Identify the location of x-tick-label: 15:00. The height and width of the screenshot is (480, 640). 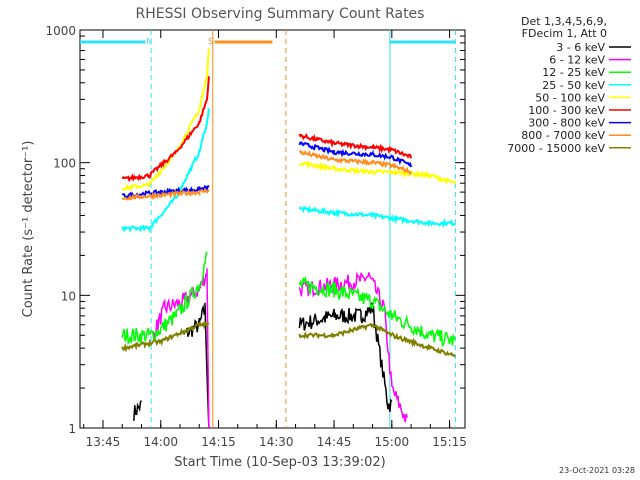
(392, 442).